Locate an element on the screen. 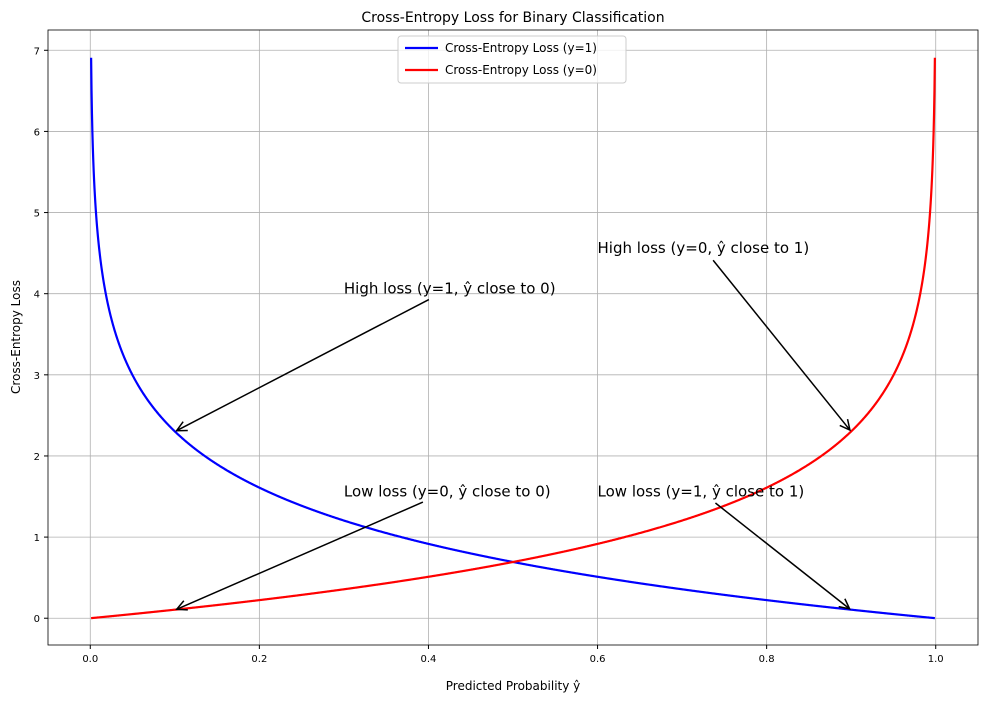  x-tick-label: 0.6 is located at coordinates (598, 659).